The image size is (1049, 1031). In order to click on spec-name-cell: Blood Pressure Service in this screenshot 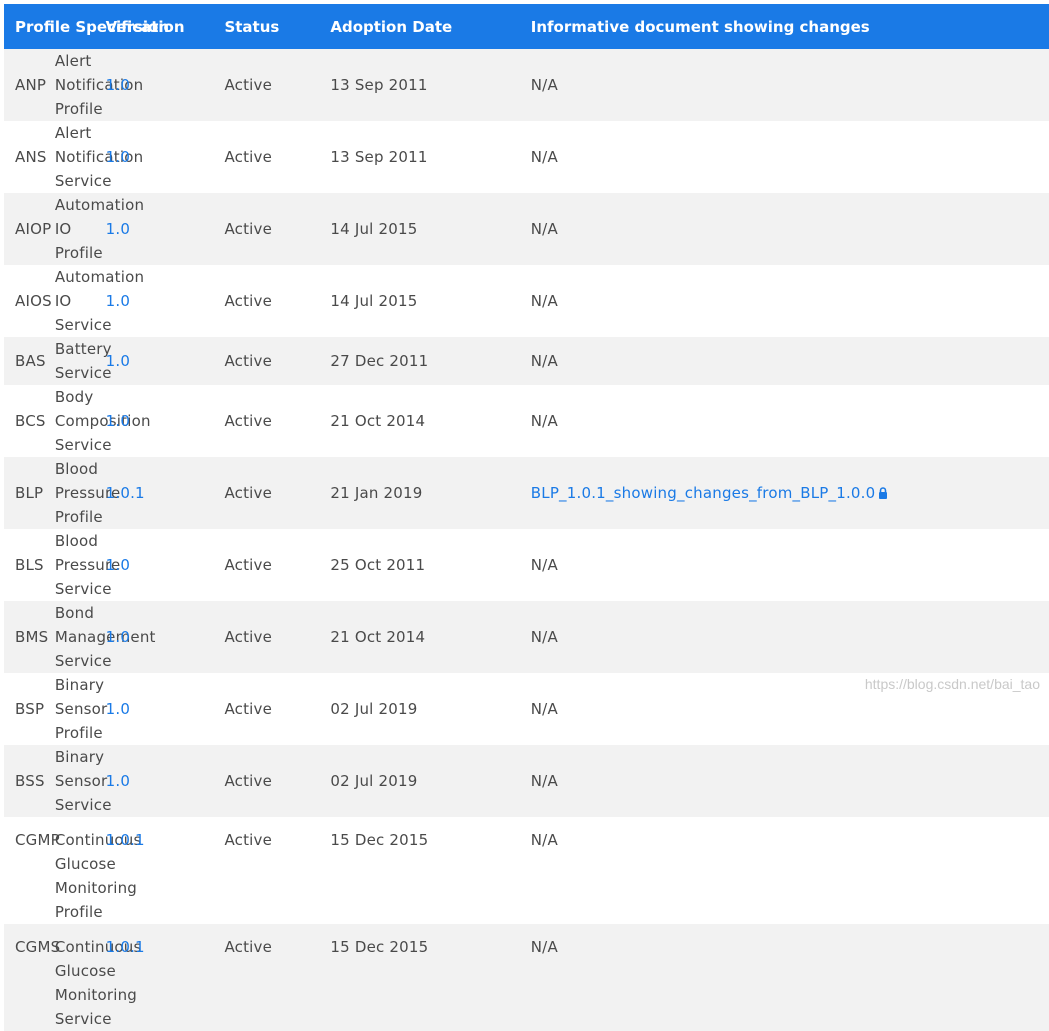, I will do `click(87, 565)`.